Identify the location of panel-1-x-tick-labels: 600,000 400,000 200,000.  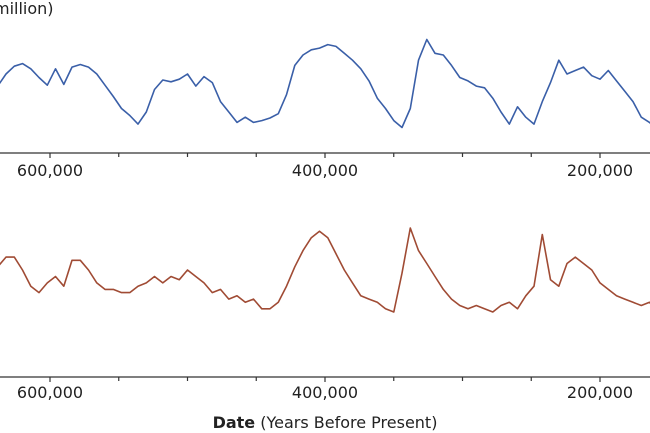
(325, 170).